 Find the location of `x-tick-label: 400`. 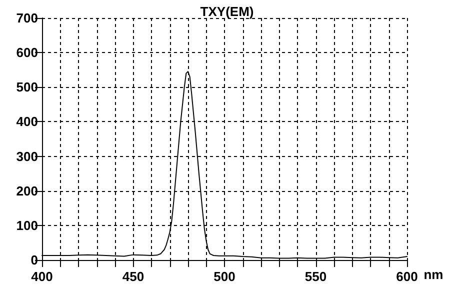

x-tick-label: 400 is located at coordinates (42, 276).